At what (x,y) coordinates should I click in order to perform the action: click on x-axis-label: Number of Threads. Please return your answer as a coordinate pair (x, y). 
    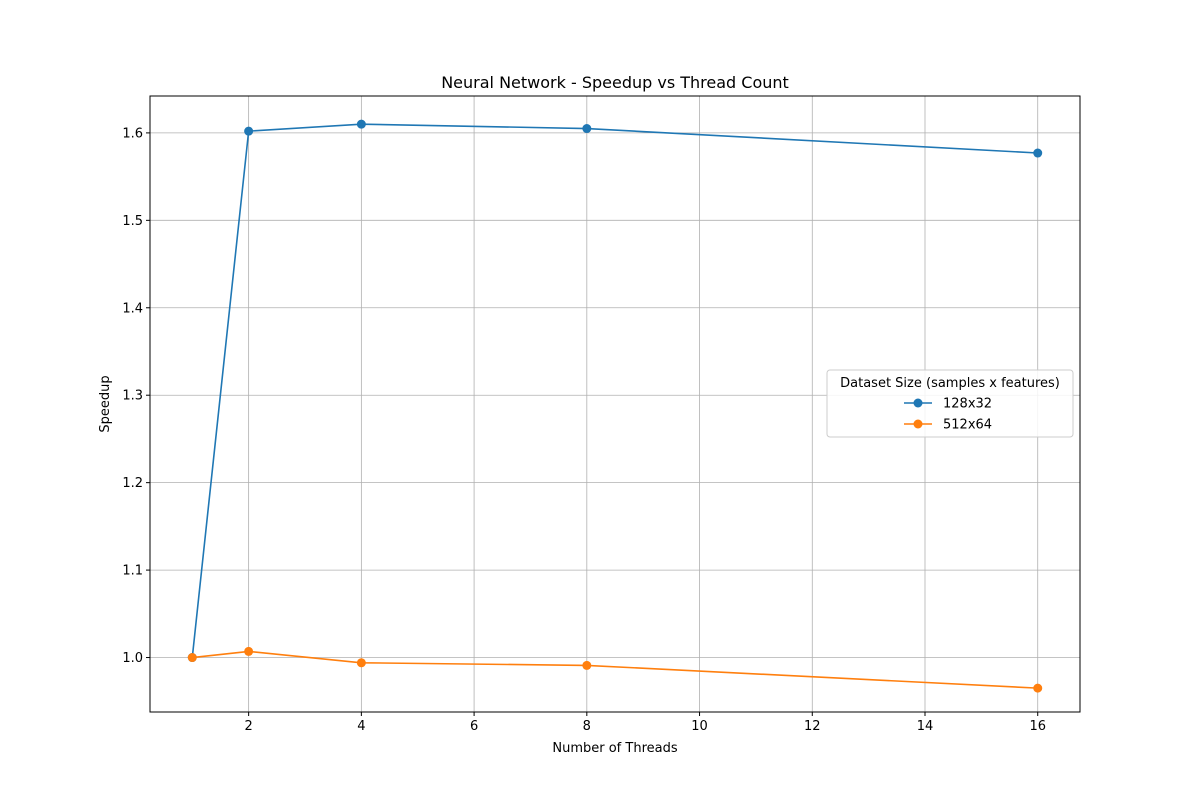
    Looking at the image, I should click on (614, 748).